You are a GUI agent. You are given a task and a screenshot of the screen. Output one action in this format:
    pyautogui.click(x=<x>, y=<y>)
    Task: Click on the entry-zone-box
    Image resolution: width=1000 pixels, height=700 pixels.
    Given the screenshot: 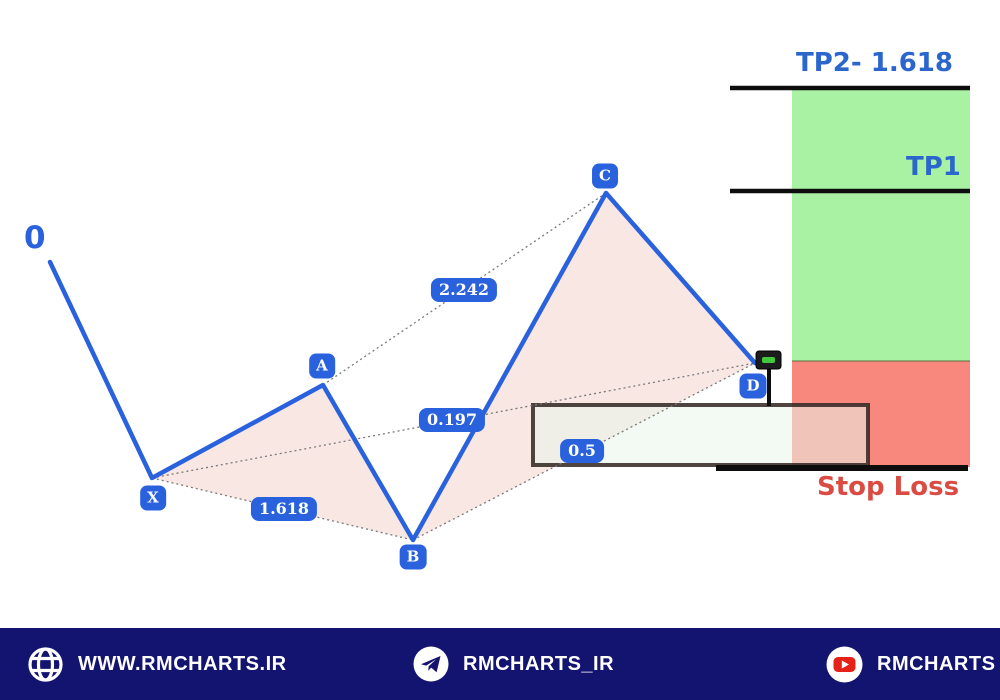 What is the action you would take?
    pyautogui.click(x=700, y=435)
    